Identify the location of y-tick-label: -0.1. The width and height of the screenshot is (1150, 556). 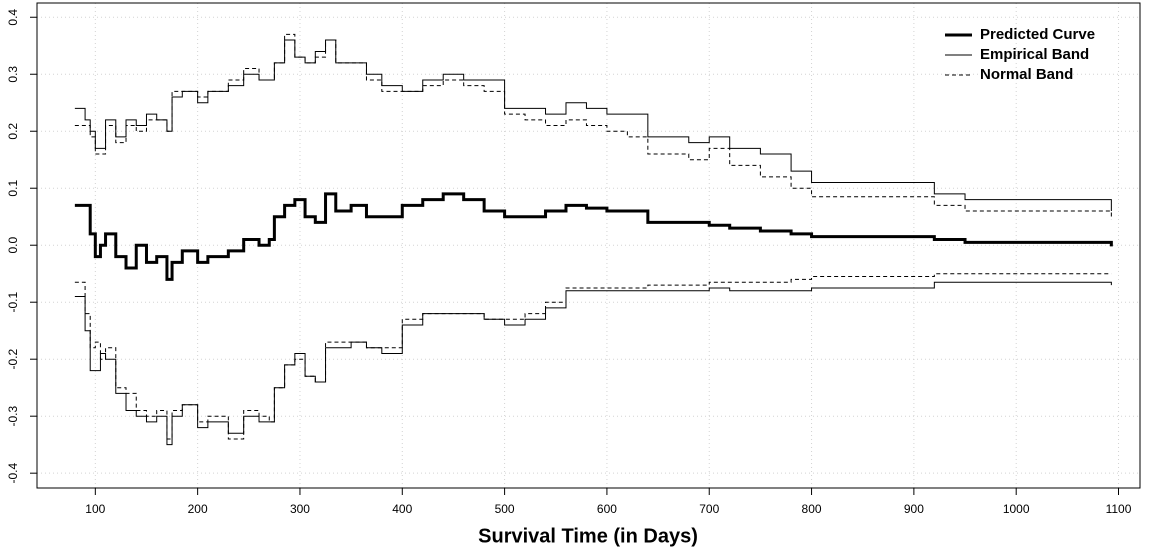
(13, 302).